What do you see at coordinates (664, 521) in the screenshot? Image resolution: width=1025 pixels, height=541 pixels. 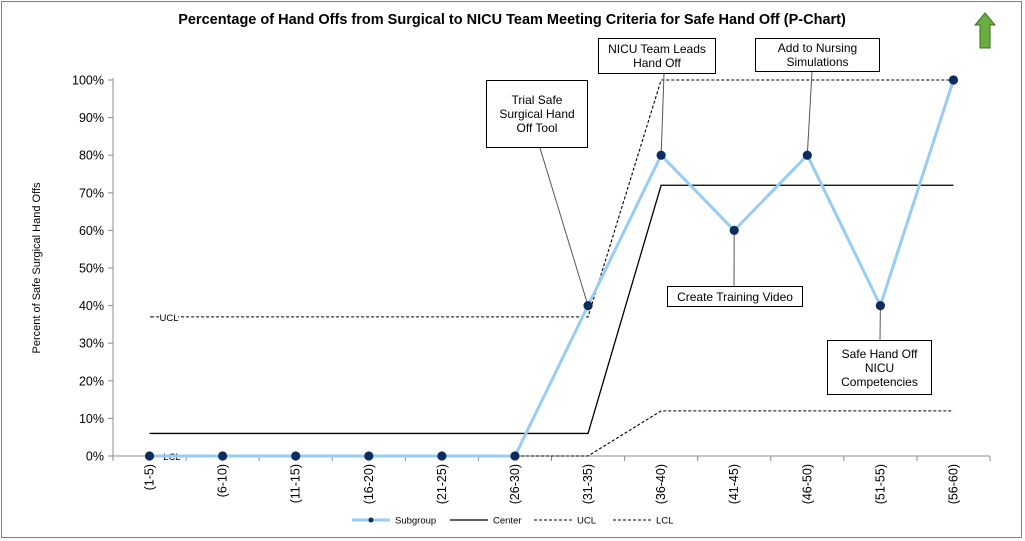 I see `legend-label: LCL` at bounding box center [664, 521].